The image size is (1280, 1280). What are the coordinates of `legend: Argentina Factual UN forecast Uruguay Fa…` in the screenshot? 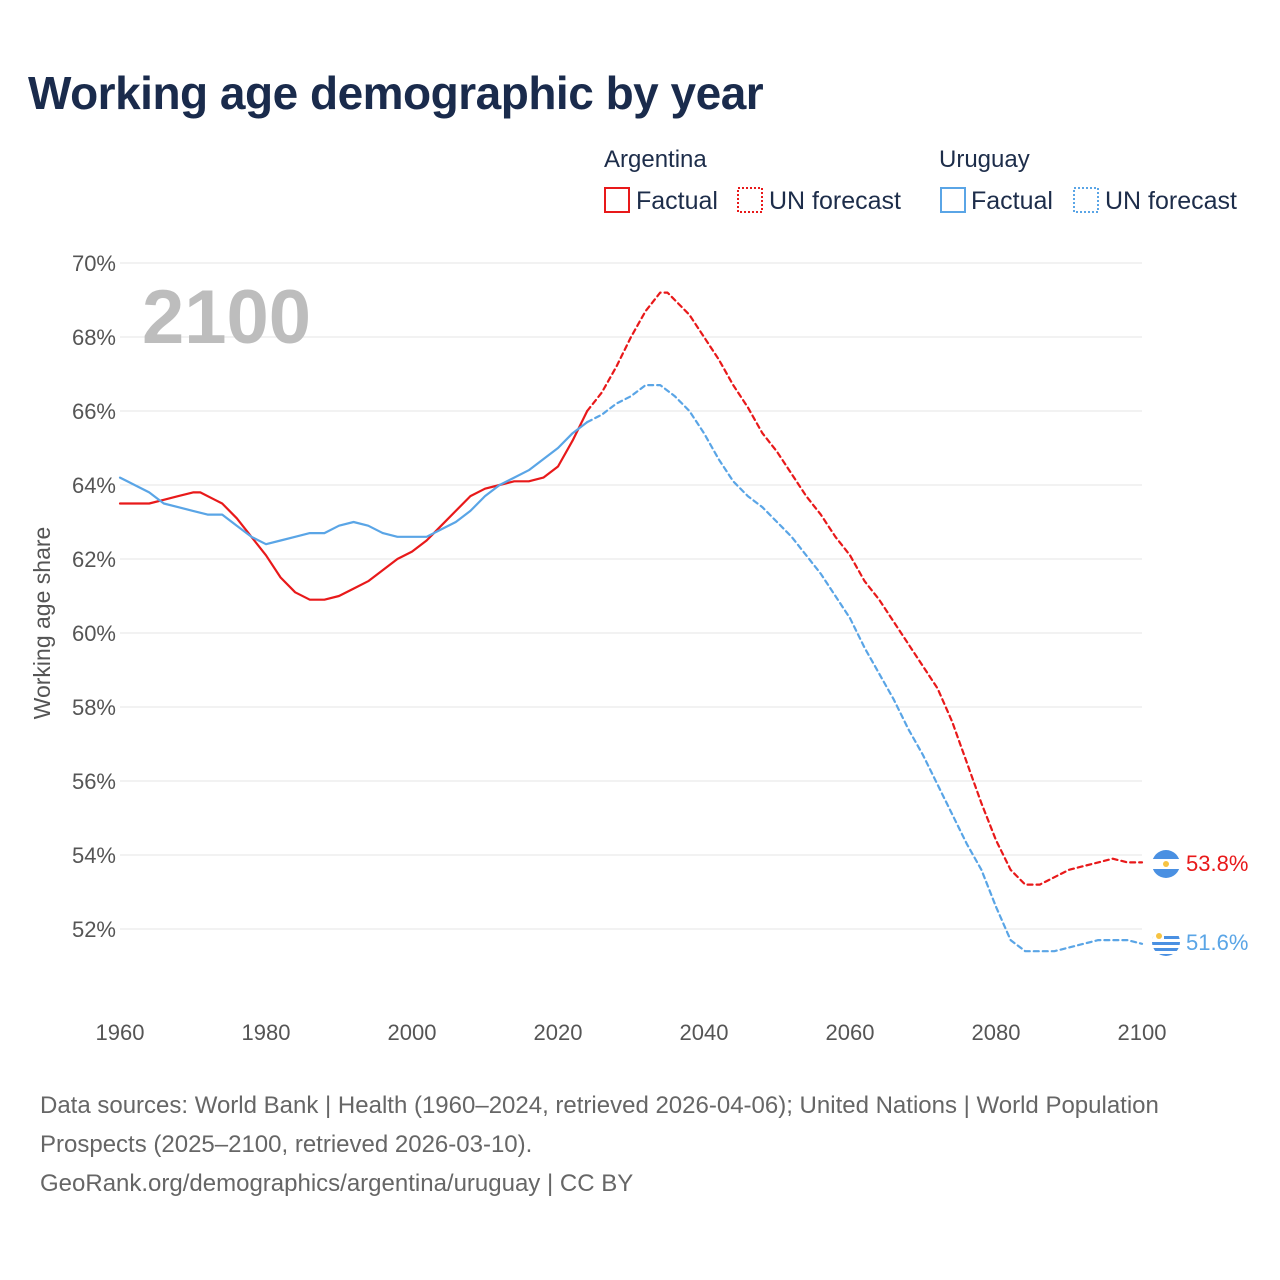 It's located at (920, 180).